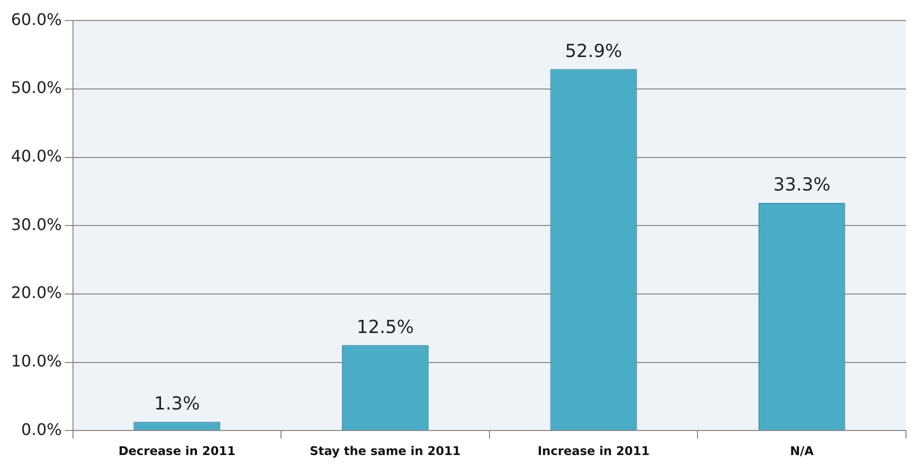 Image resolution: width=920 pixels, height=473 pixels. What do you see at coordinates (801, 185) in the screenshot?
I see `data-label: 33.3%` at bounding box center [801, 185].